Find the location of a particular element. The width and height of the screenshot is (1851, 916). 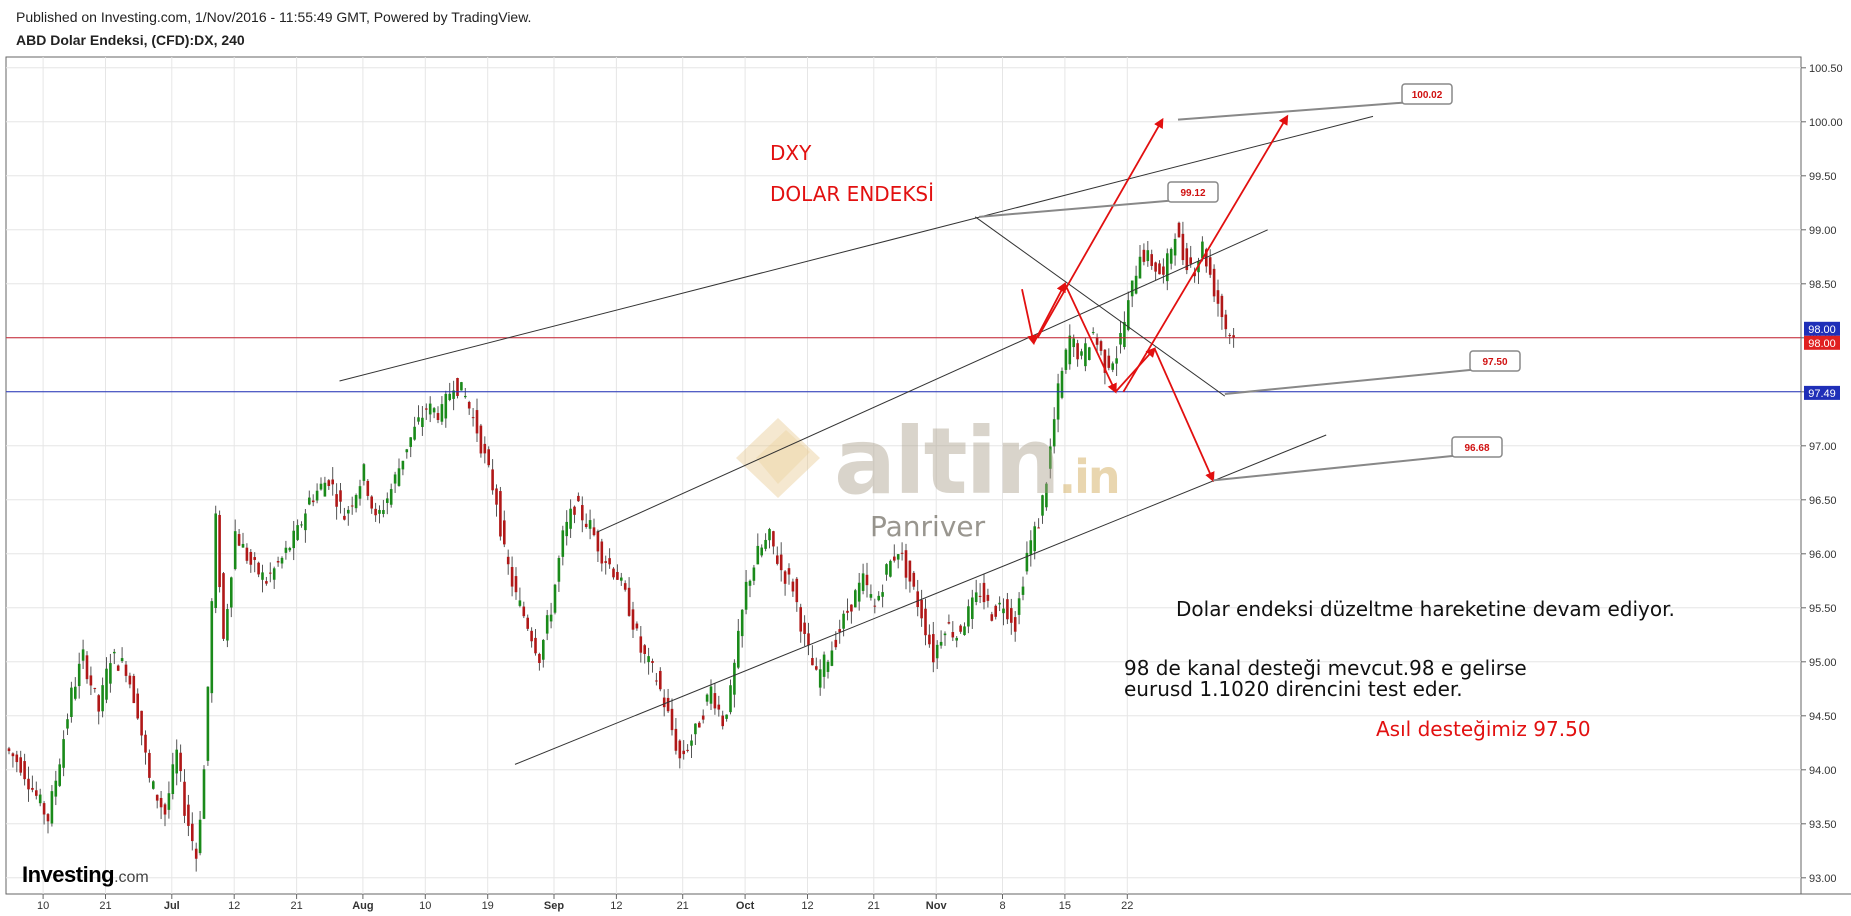

horizontal-levels is located at coordinates (903, 365).